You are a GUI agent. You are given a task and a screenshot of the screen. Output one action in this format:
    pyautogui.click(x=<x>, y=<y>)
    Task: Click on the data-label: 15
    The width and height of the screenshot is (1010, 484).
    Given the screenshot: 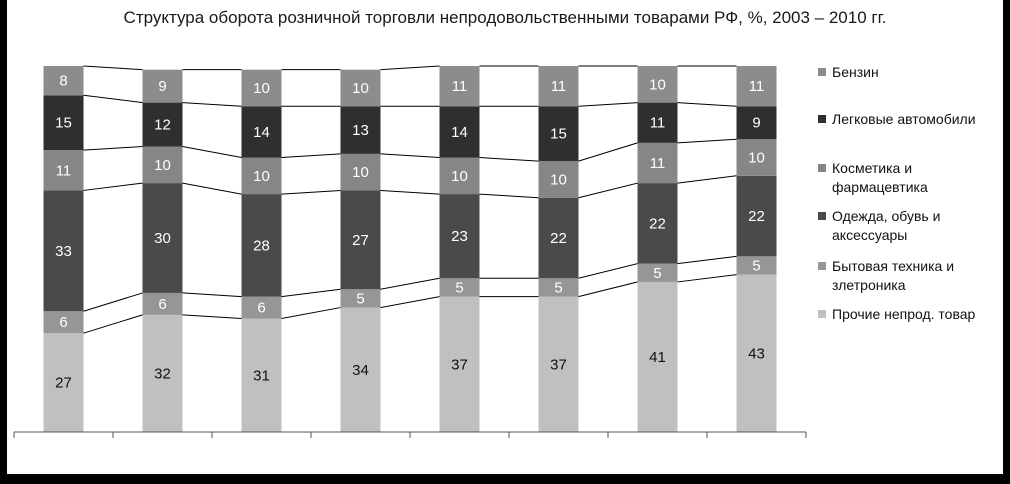 What is the action you would take?
    pyautogui.click(x=558, y=134)
    